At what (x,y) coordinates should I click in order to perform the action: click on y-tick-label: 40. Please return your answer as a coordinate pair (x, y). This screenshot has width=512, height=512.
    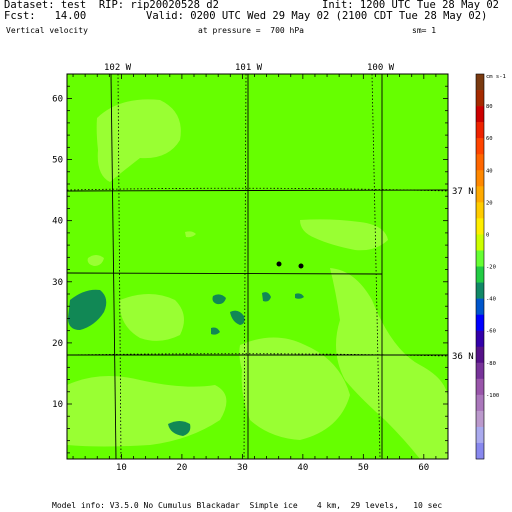
    Looking at the image, I should click on (57, 222).